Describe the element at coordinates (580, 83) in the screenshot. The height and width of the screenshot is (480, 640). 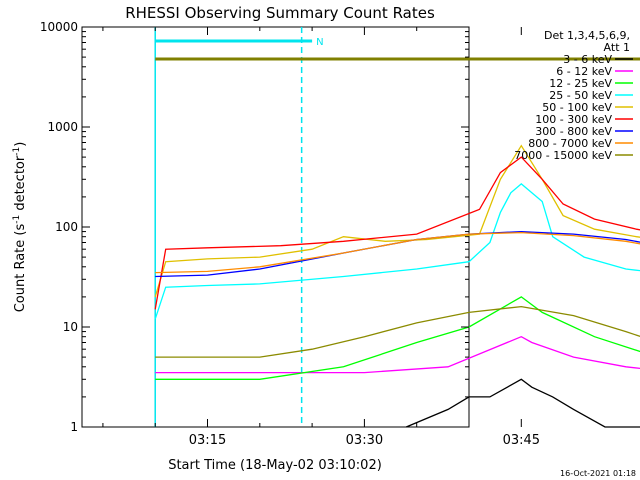
I see `legend-entry-label: 12 - 25 keV` at that location.